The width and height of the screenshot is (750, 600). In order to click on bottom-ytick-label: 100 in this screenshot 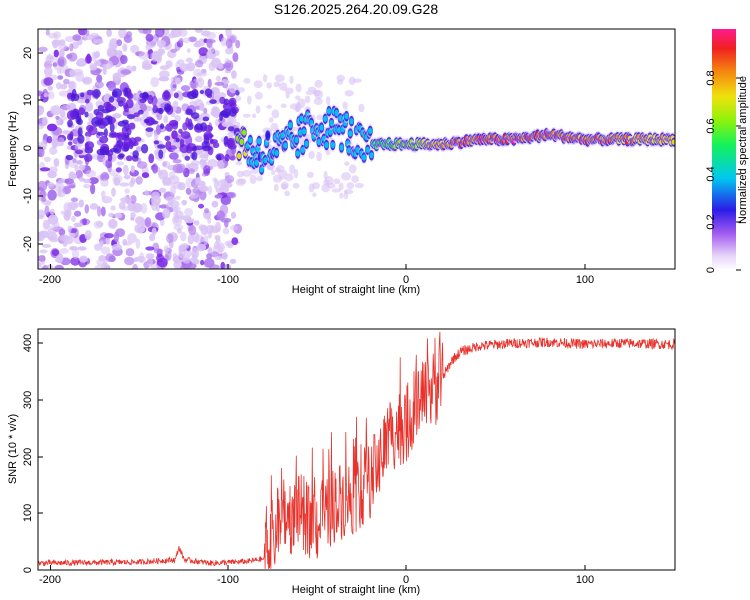, I will do `click(28, 513)`.